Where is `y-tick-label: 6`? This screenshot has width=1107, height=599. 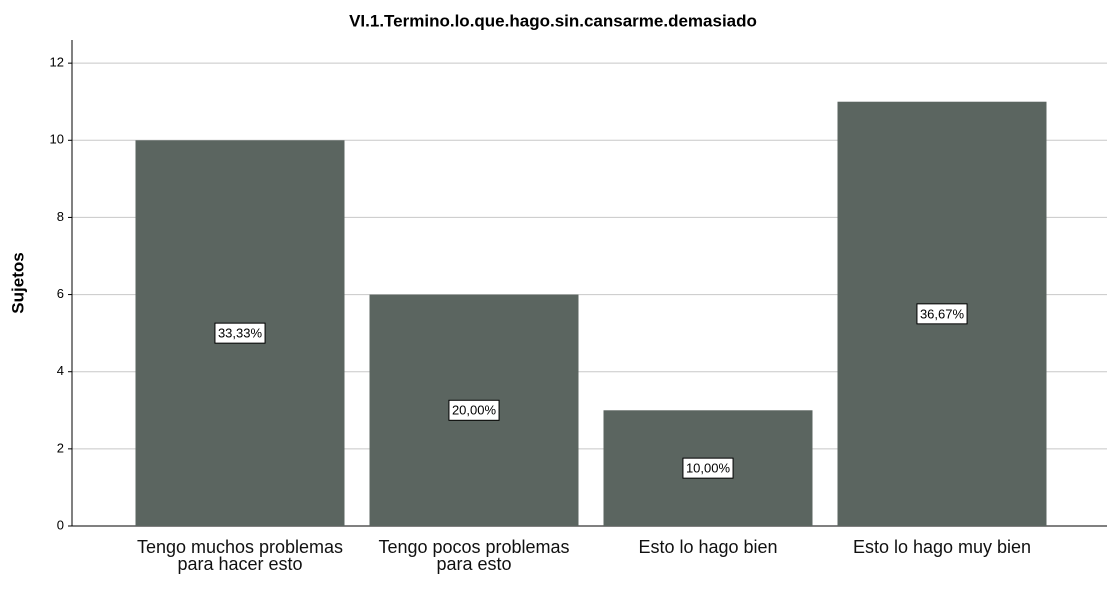 y-tick-label: 6 is located at coordinates (60, 293).